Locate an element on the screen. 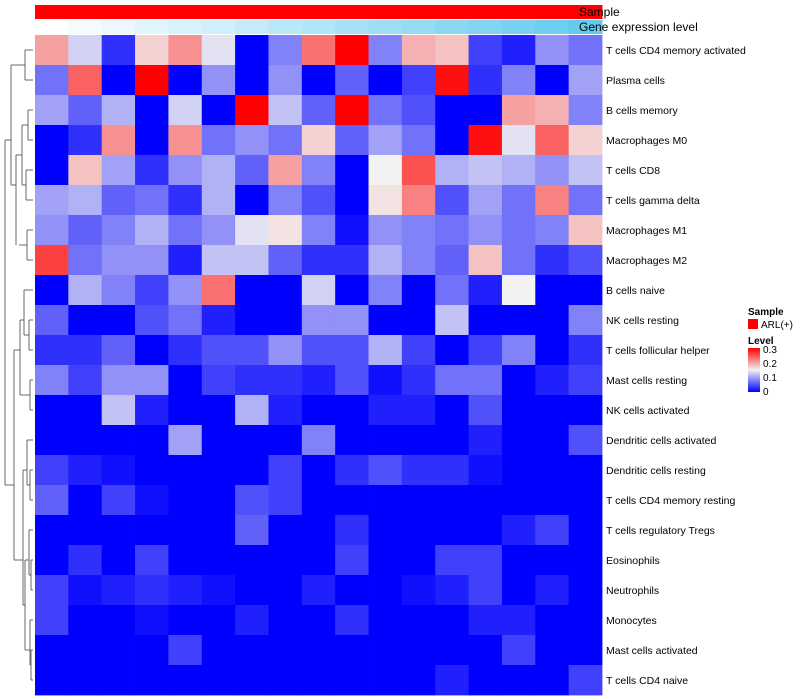 The width and height of the screenshot is (800, 700). gene-expression-annotation-label: Gene expression level is located at coordinates (638, 27).